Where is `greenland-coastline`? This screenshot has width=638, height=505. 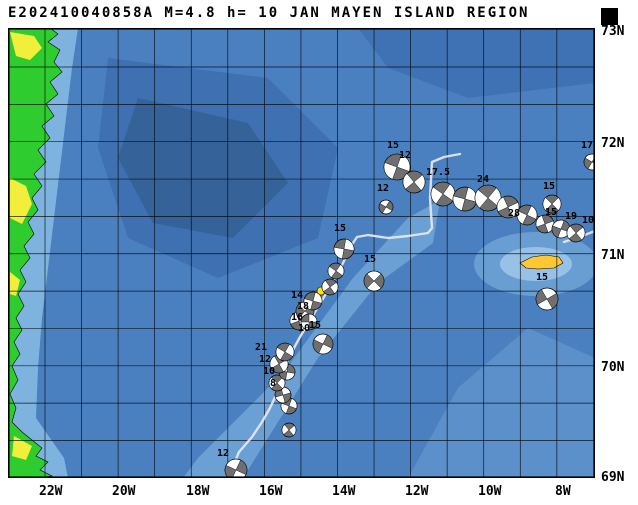 greenland-coastline is located at coordinates (35, 253).